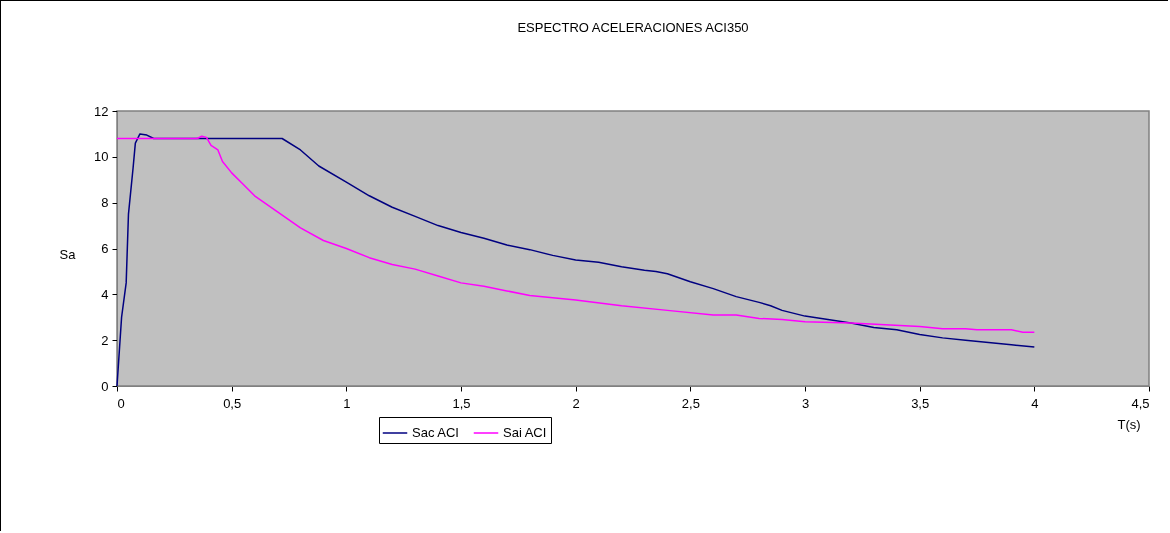 This screenshot has width=1170, height=533. I want to click on x-tick-label: 4, so click(1035, 403).